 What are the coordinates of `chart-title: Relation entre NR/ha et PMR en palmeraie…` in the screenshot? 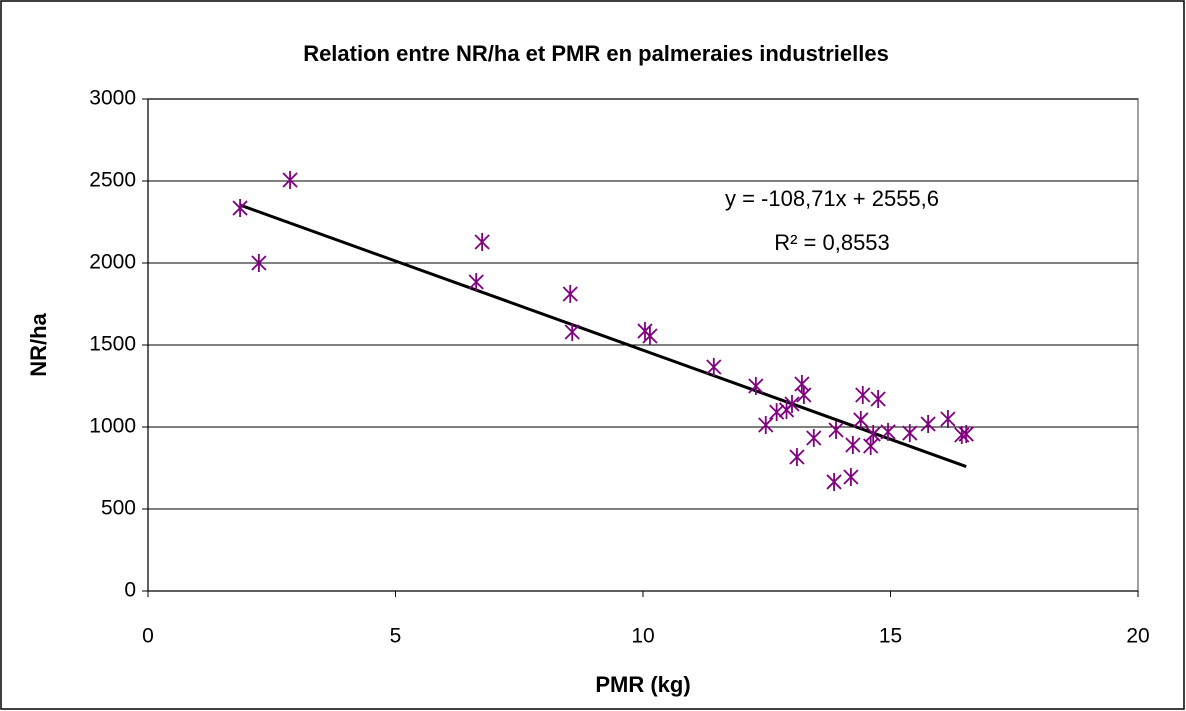 It's located at (596, 53).